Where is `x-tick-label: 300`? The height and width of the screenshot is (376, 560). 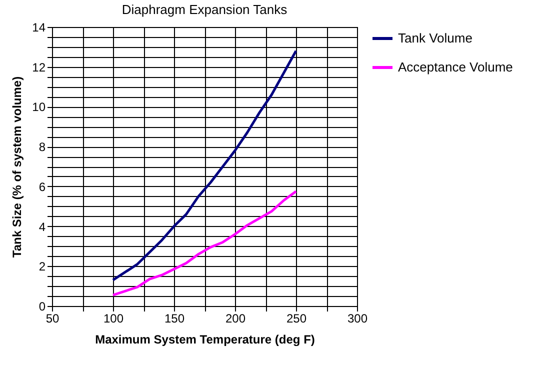
x-tick-label: 300 is located at coordinates (357, 319).